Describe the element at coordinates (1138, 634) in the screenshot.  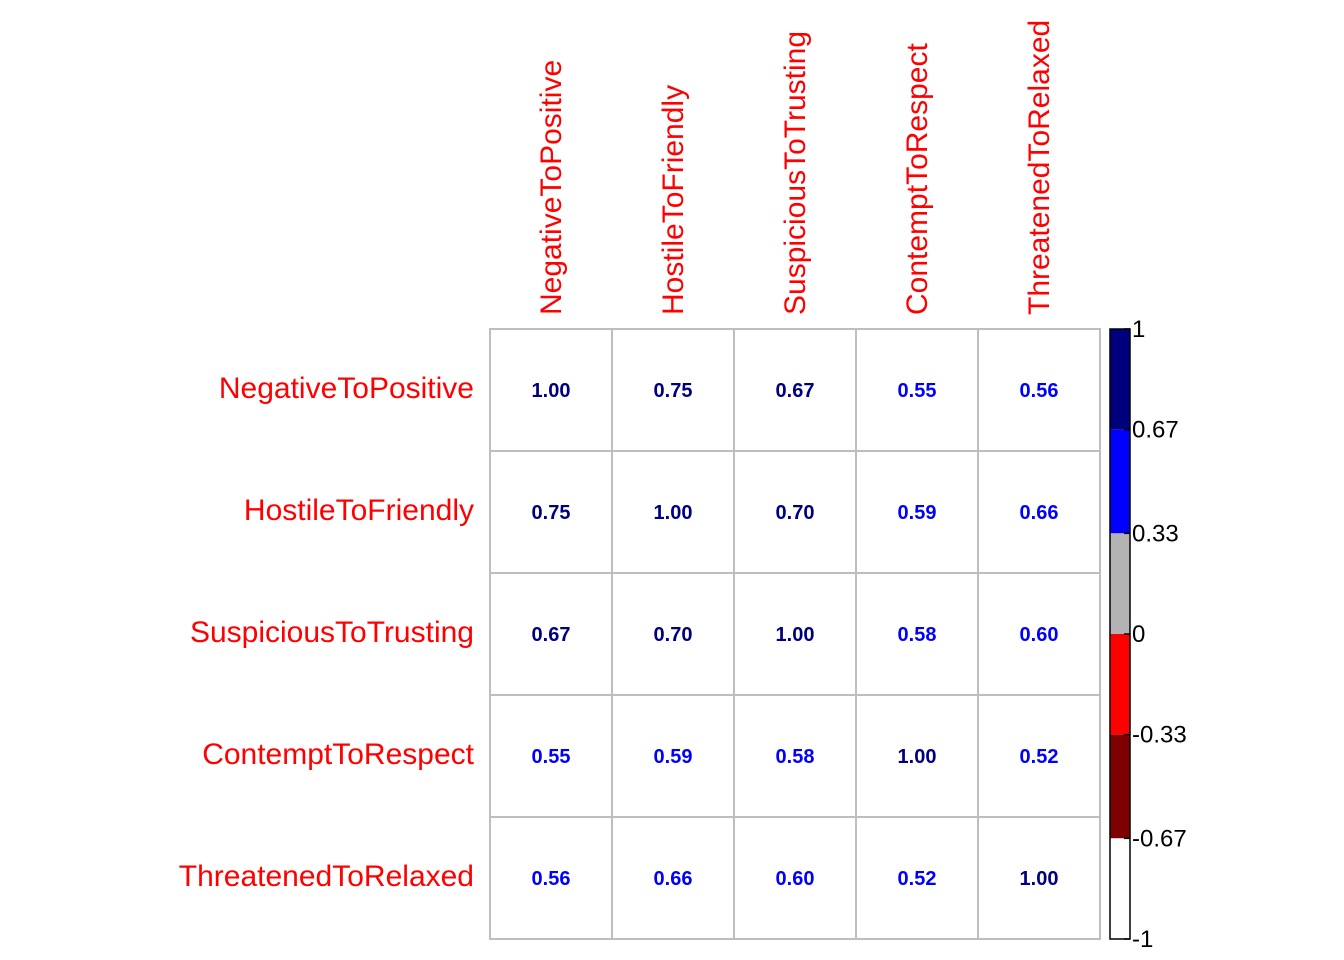
I see `colorbar-tick-label: 0` at that location.